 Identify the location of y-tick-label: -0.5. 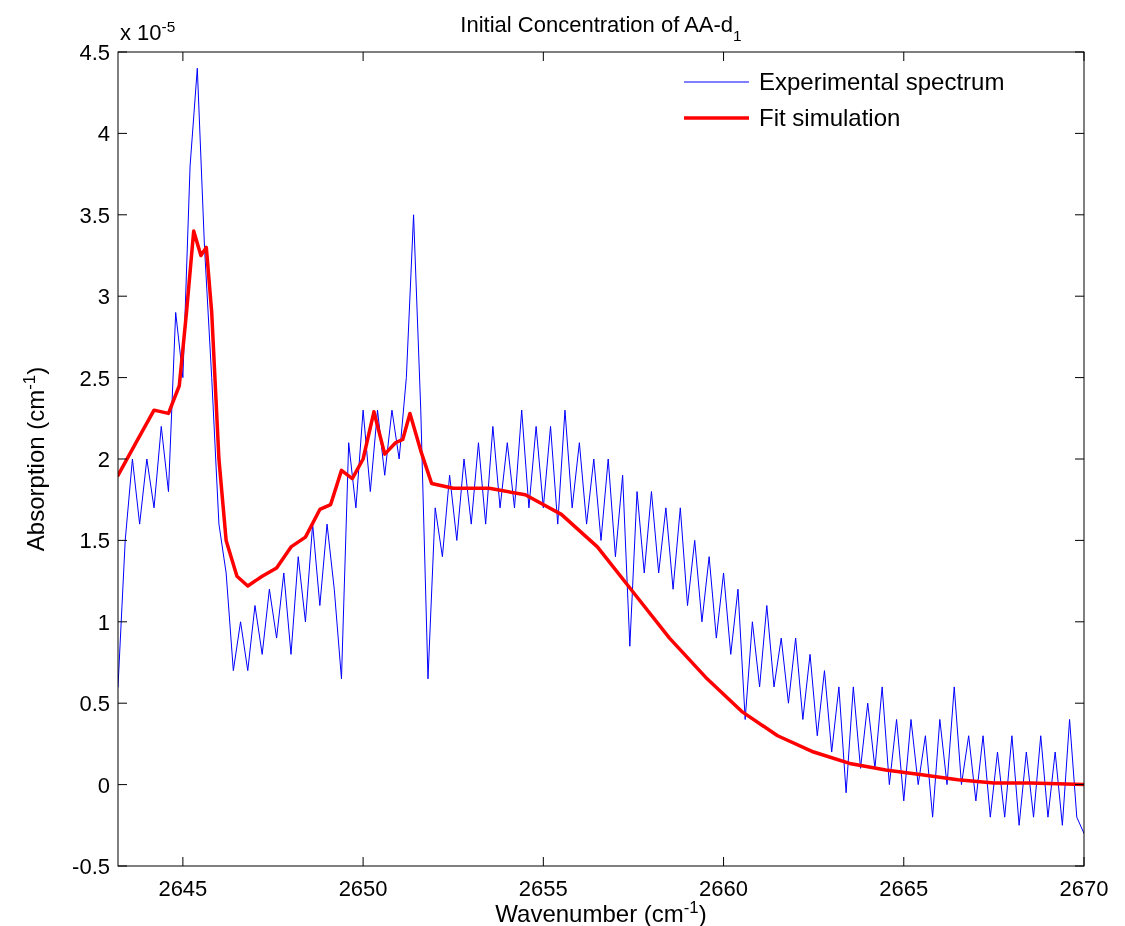
(91, 866).